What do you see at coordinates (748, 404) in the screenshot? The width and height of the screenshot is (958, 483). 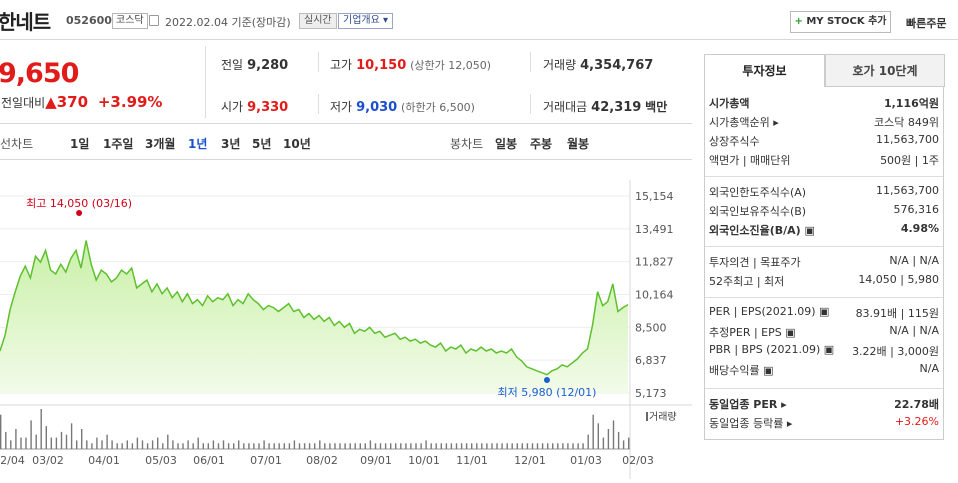 I see `invest-info-key: 동일업종 PER ▸` at bounding box center [748, 404].